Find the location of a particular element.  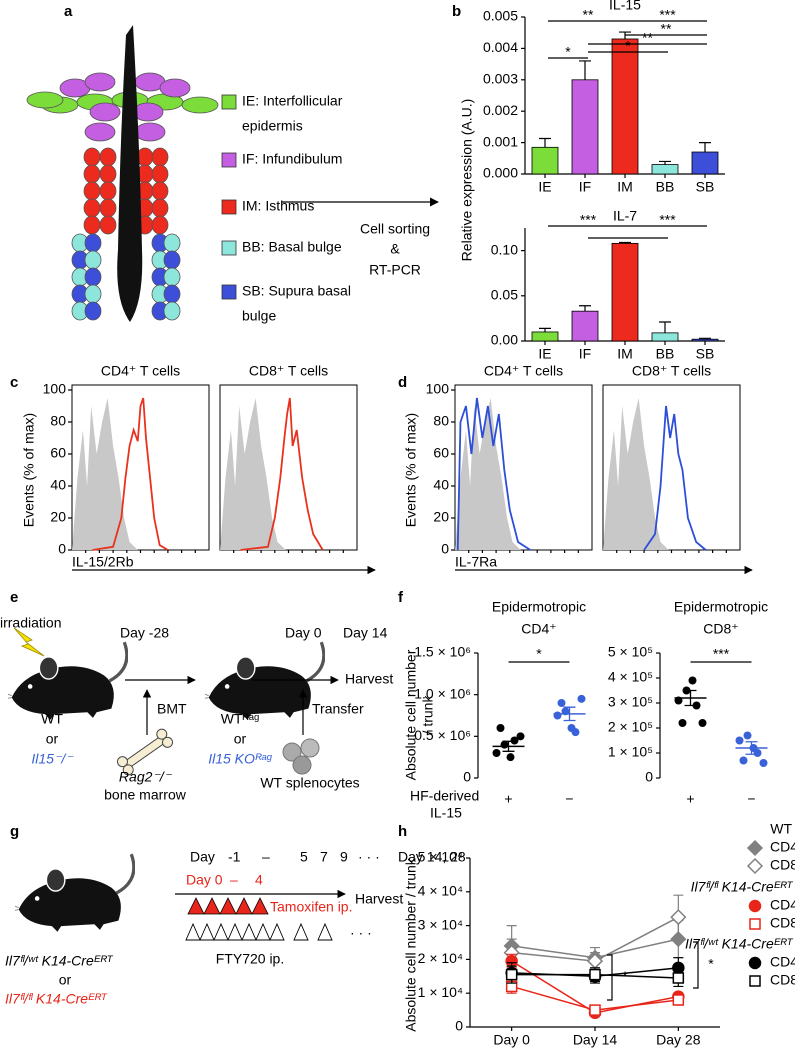

y-tick-label: 40 is located at coordinates (58, 485).